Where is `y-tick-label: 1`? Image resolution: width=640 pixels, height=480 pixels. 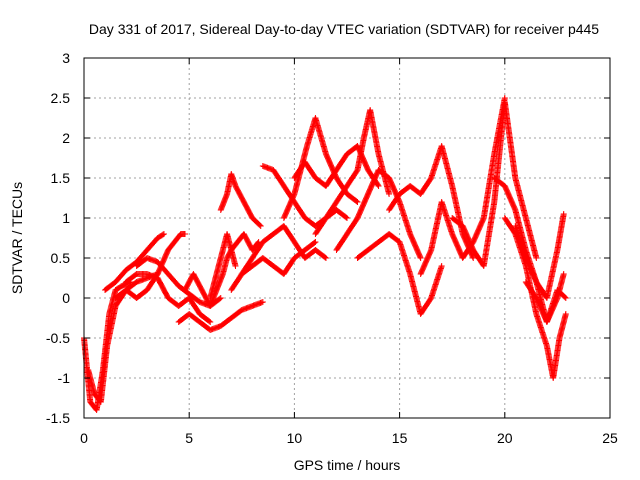 y-tick-label: 1 is located at coordinates (66, 218).